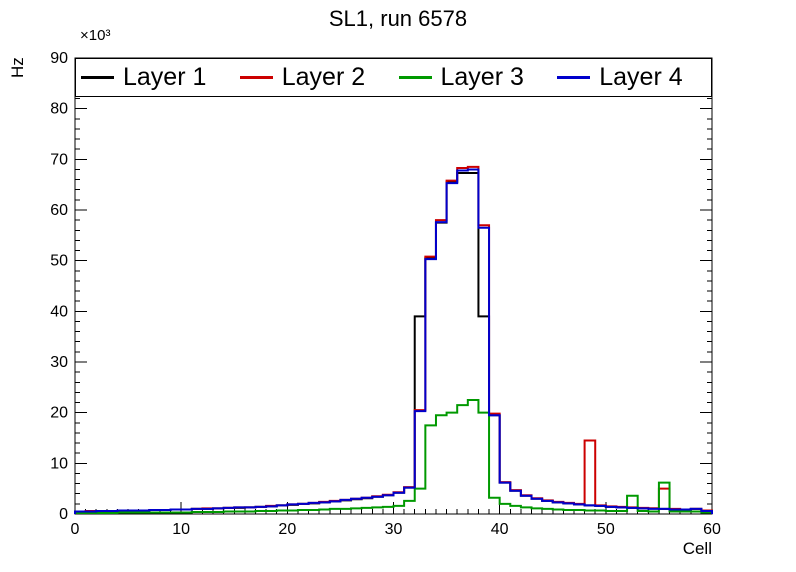  What do you see at coordinates (59, 109) in the screenshot?
I see `y-tick-label: 80` at bounding box center [59, 109].